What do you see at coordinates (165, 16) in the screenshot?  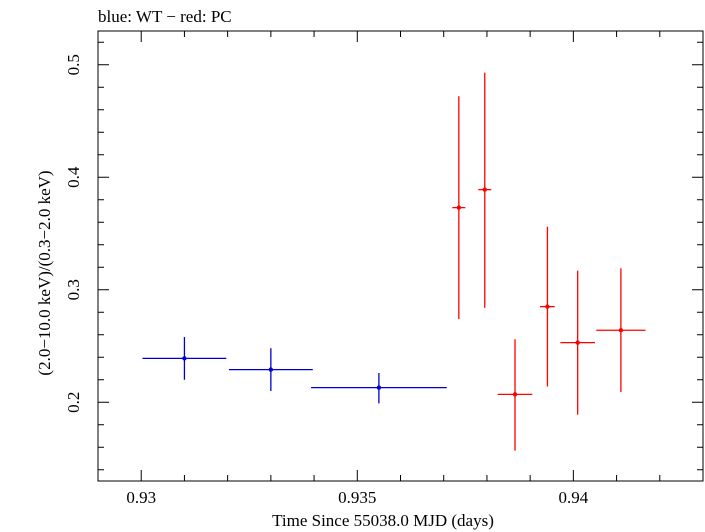 I see `chart-title: blue: WT − red: PC` at bounding box center [165, 16].